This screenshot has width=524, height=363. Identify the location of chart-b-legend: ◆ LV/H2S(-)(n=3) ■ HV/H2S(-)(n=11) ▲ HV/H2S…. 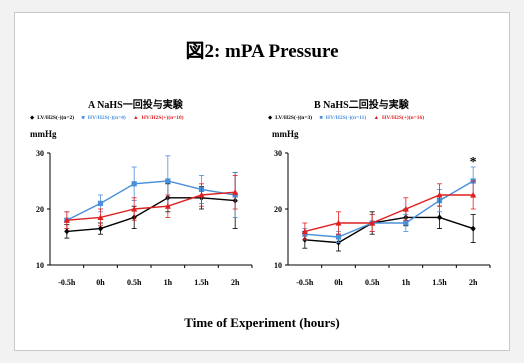
(349, 118).